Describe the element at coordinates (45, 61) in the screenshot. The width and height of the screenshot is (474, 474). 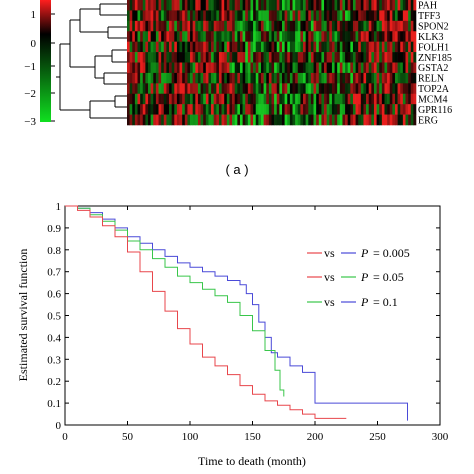
I see `colorbar-bar` at that location.